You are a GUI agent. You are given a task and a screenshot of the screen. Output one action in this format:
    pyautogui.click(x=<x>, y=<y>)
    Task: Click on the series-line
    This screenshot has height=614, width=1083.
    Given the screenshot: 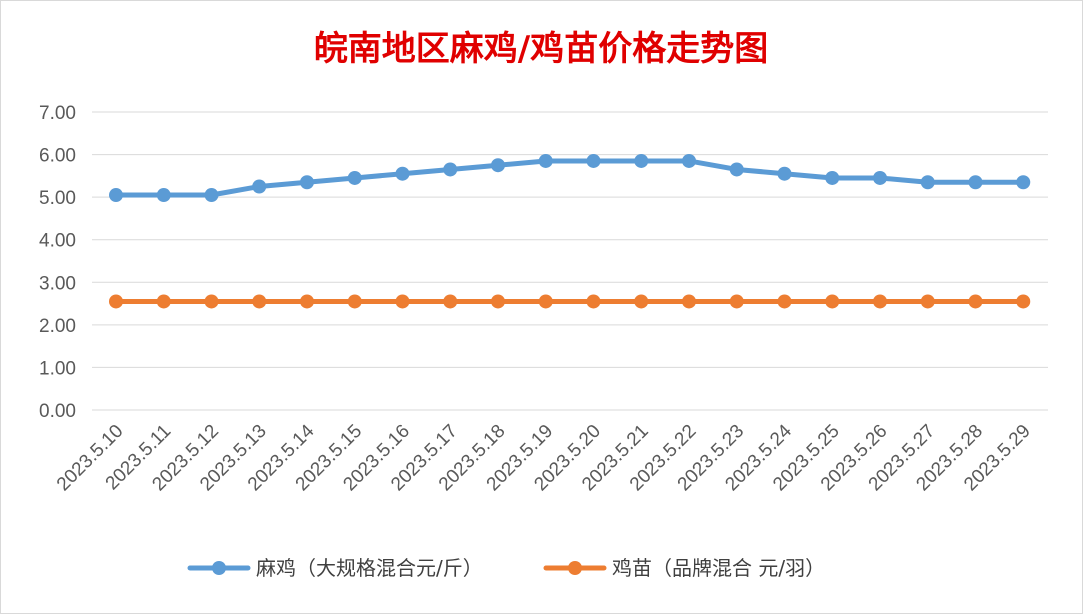 What is the action you would take?
    pyautogui.click(x=569, y=178)
    